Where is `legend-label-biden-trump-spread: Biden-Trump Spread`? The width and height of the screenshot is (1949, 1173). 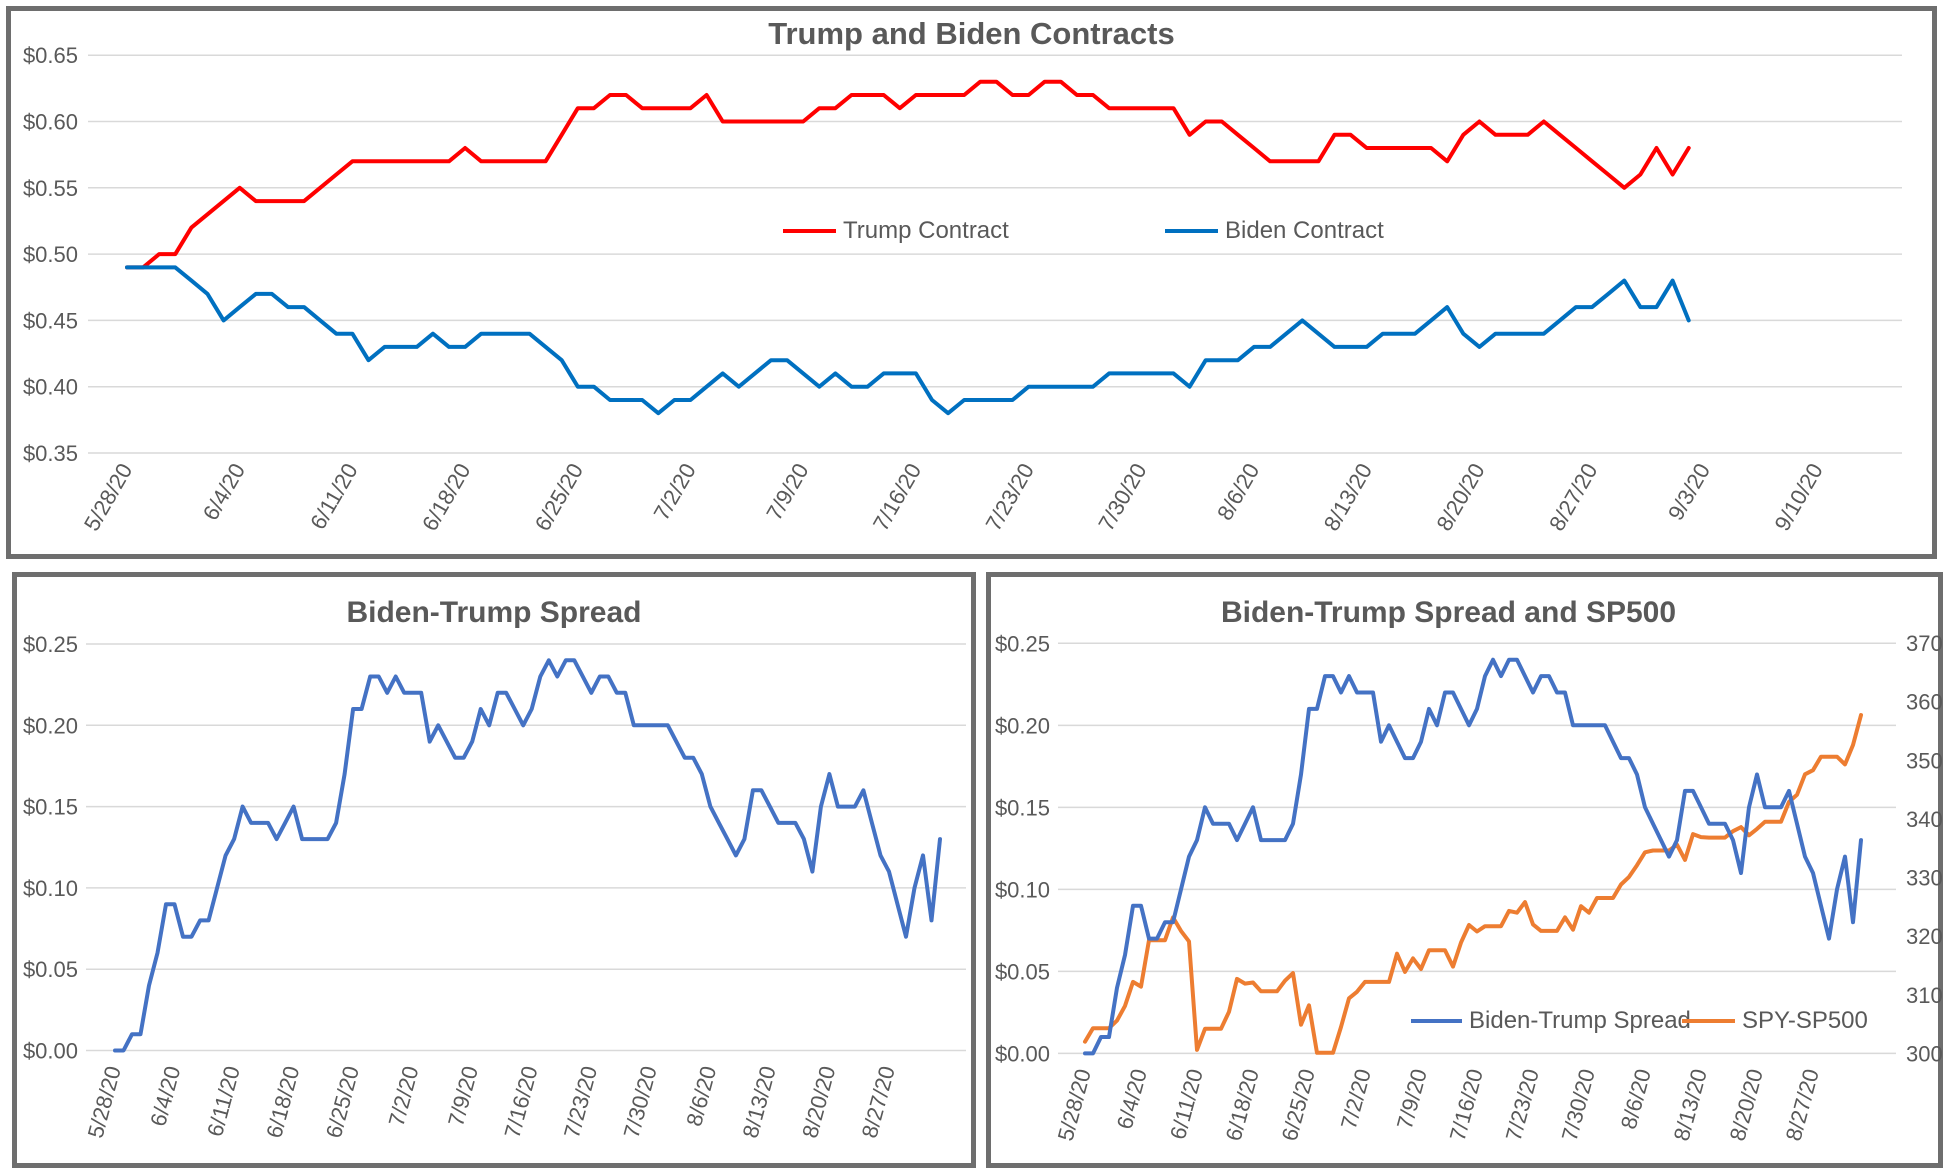
legend-label-biden-trump-spread: Biden-Trump Spread is located at coordinates (1580, 1020).